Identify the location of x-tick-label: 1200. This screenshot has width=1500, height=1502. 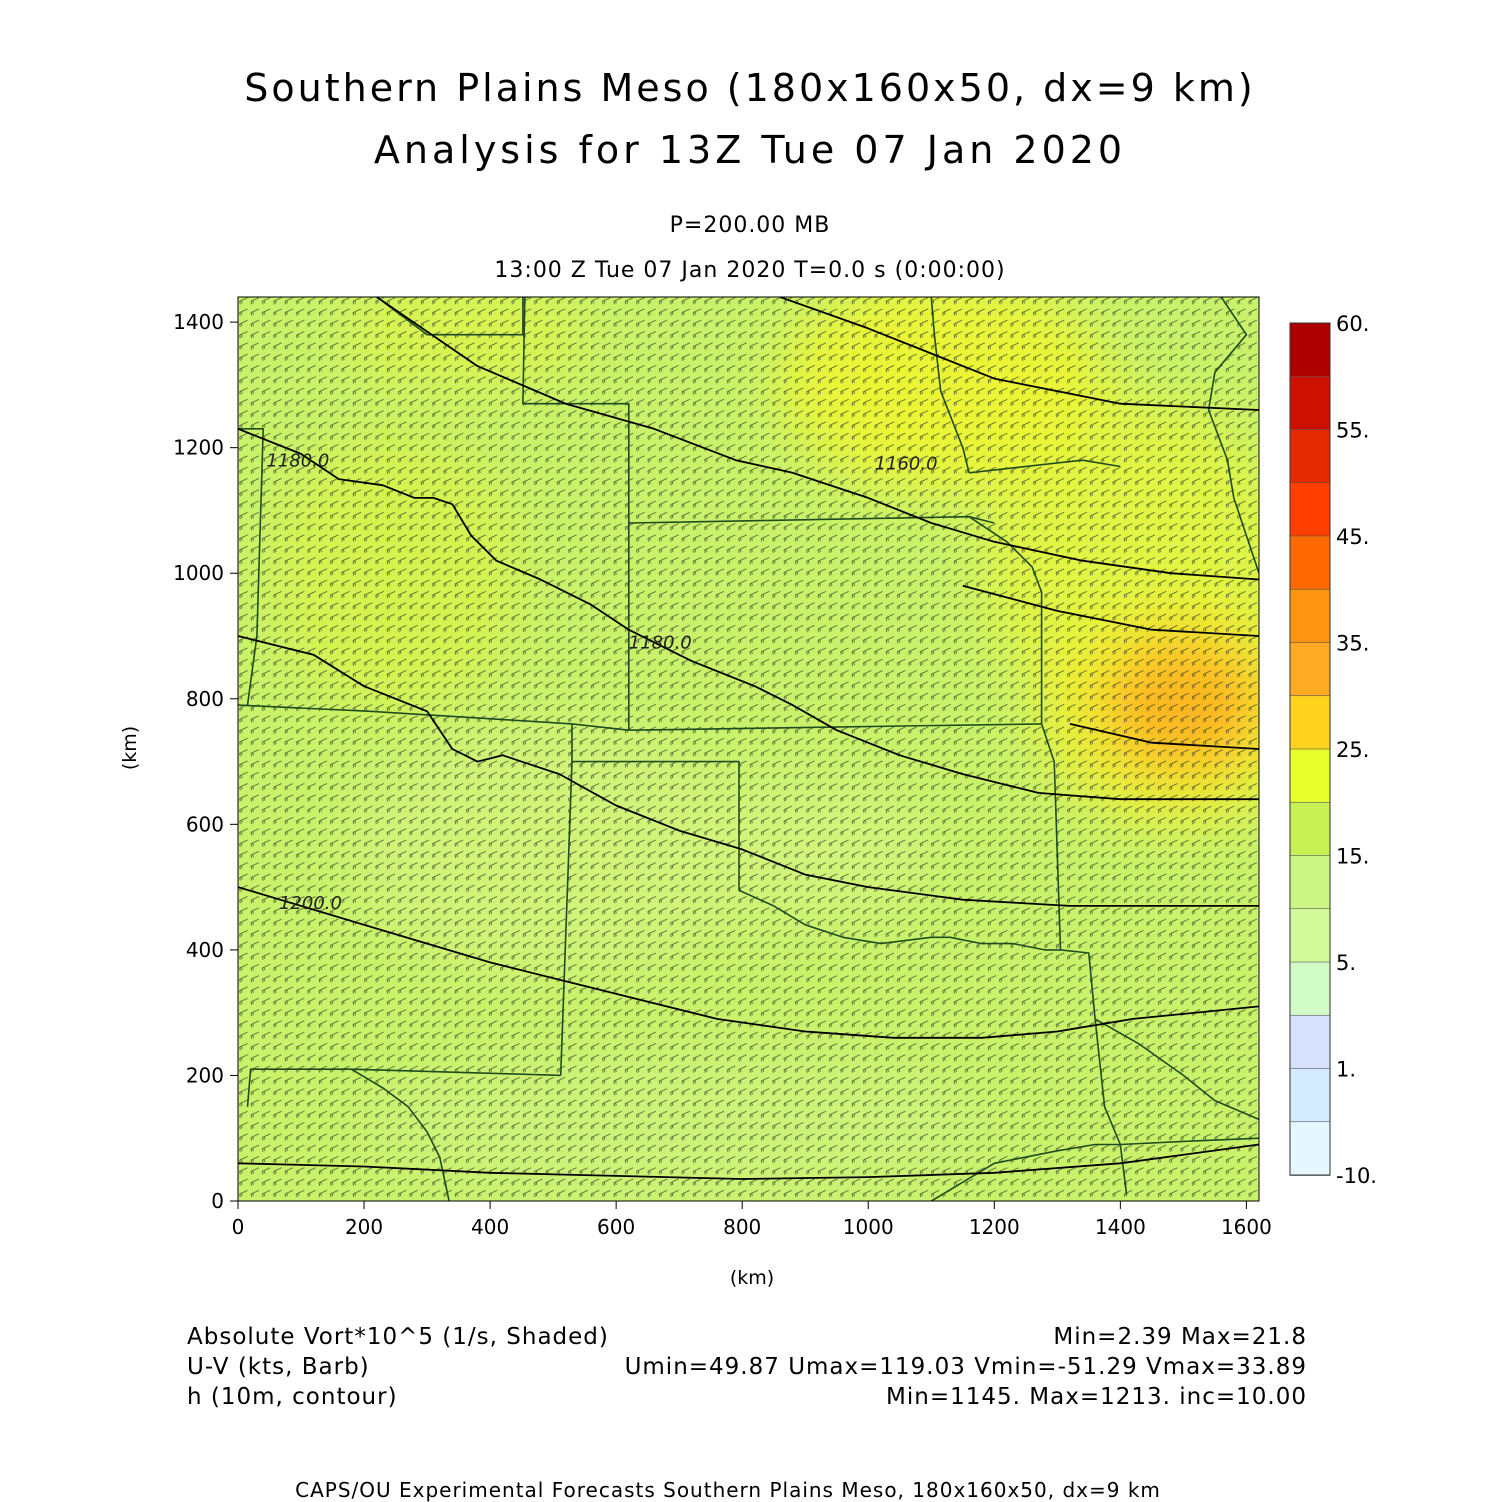
(994, 1227).